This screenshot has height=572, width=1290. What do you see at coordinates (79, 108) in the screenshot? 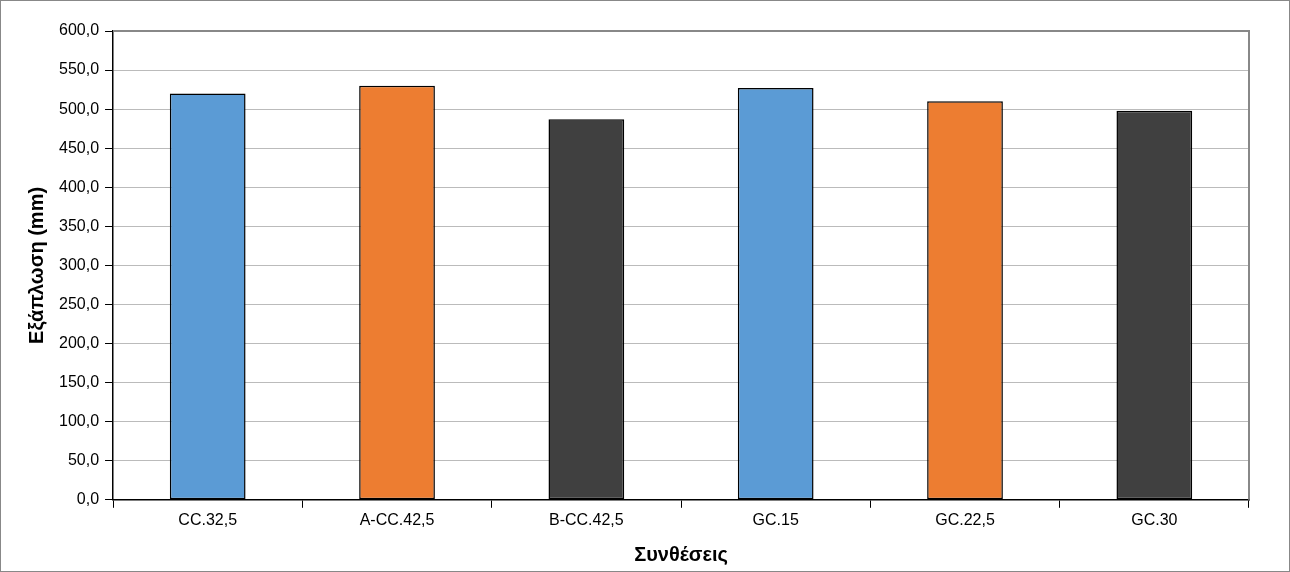
I see `y-tick-label: 500,0` at bounding box center [79, 108].